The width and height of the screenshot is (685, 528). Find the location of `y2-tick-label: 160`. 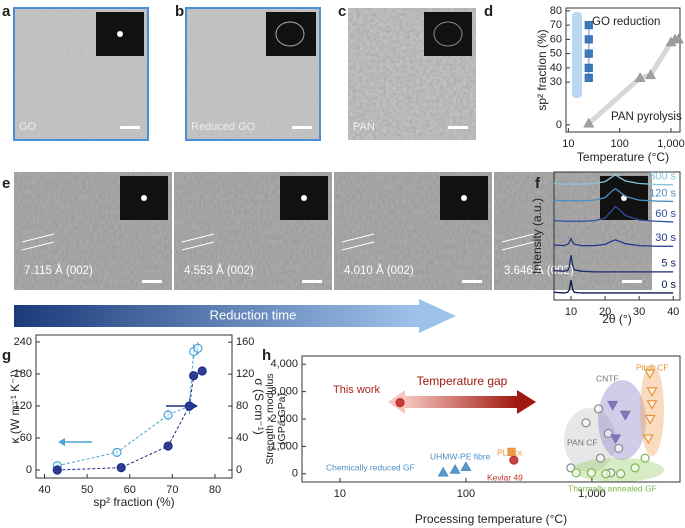

y2-tick-label: 160 is located at coordinates (245, 342).